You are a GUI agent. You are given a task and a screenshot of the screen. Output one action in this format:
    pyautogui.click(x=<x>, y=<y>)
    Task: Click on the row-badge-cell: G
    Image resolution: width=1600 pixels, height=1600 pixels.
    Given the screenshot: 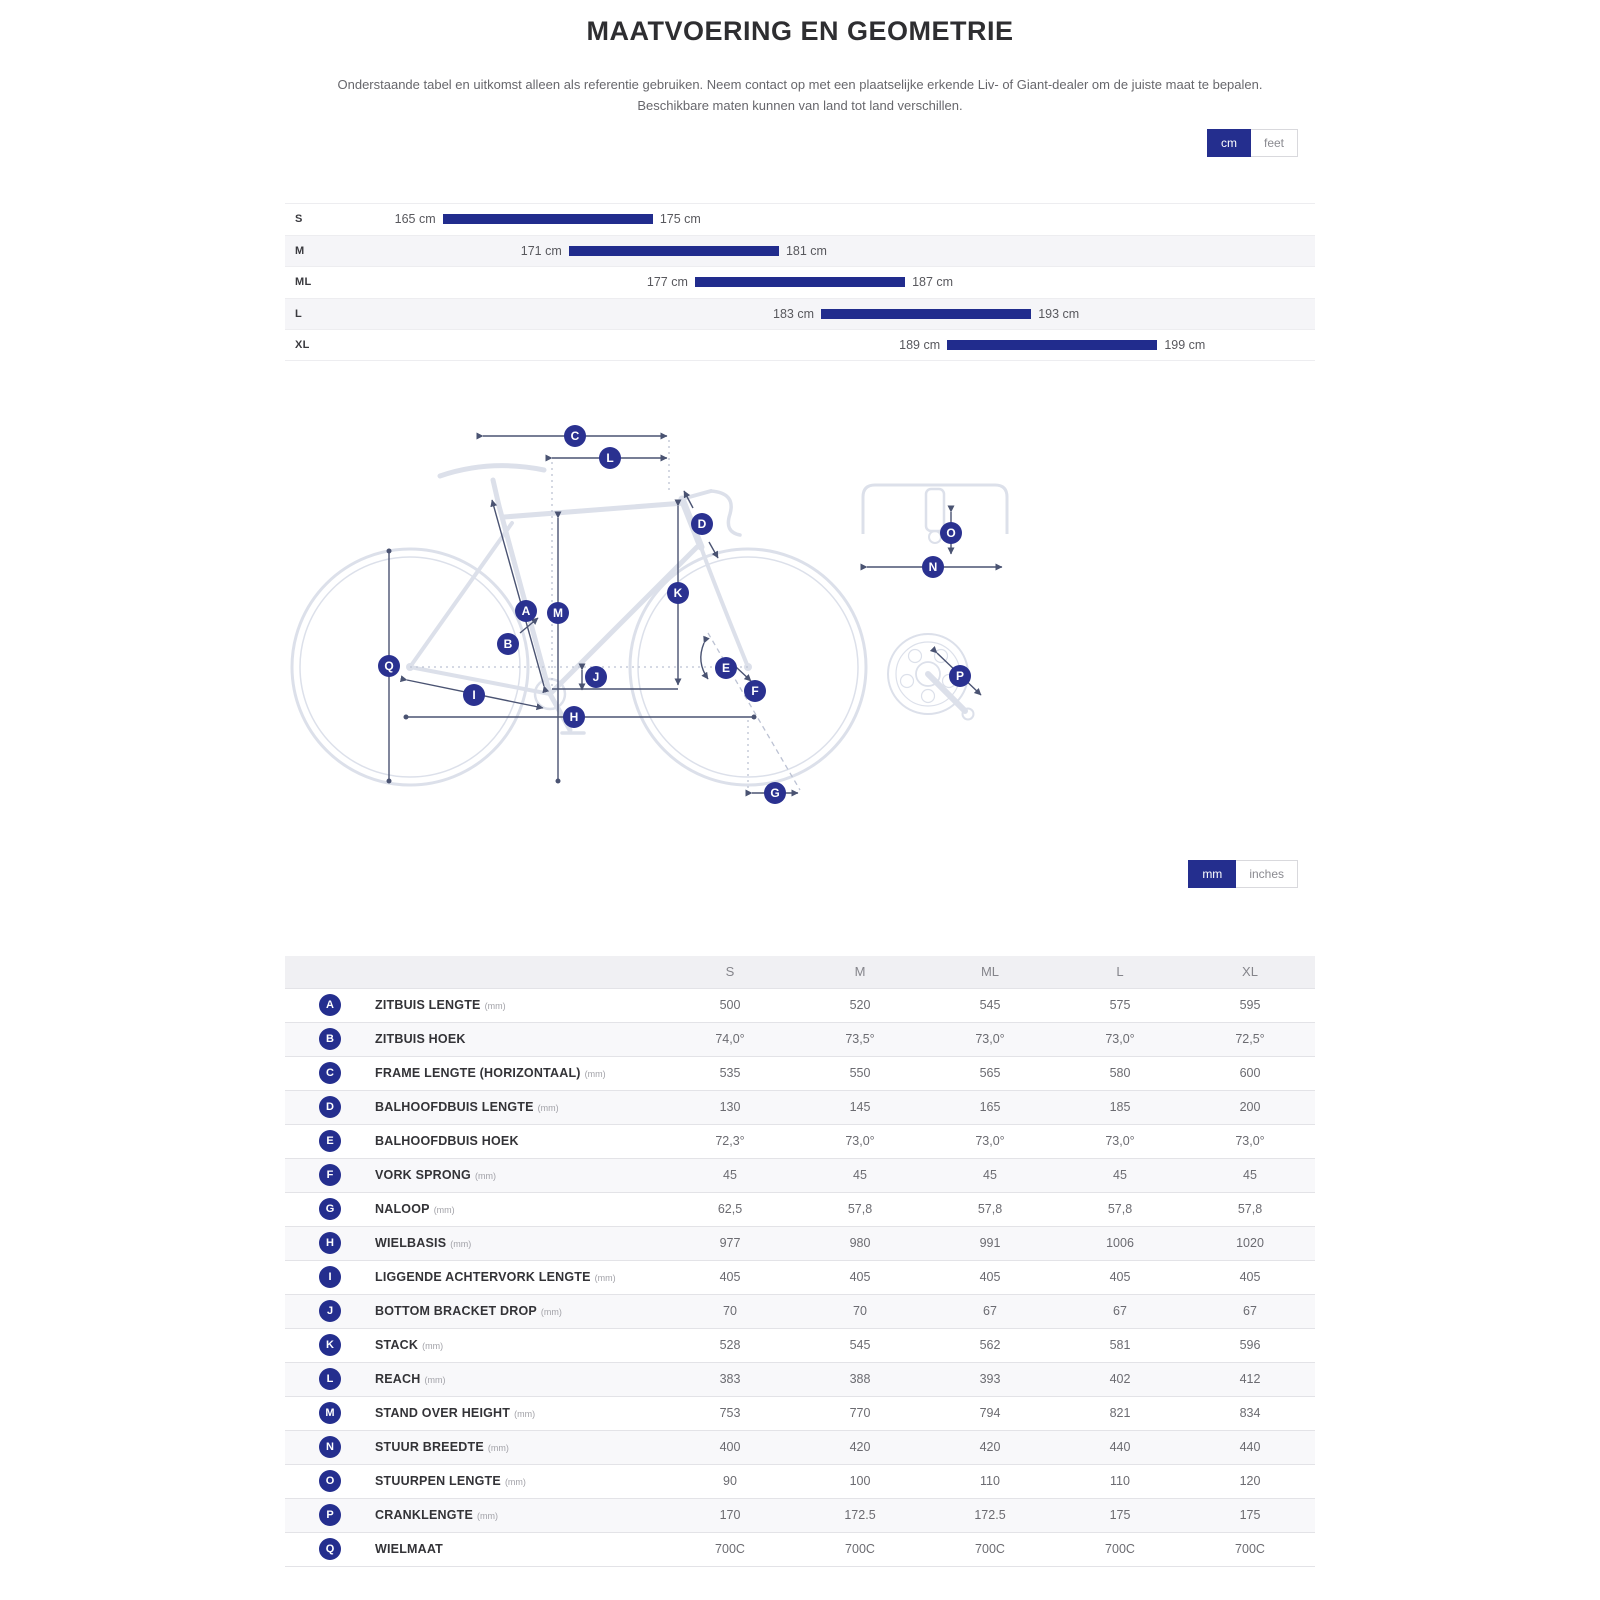 What is the action you would take?
    pyautogui.click(x=330, y=1209)
    